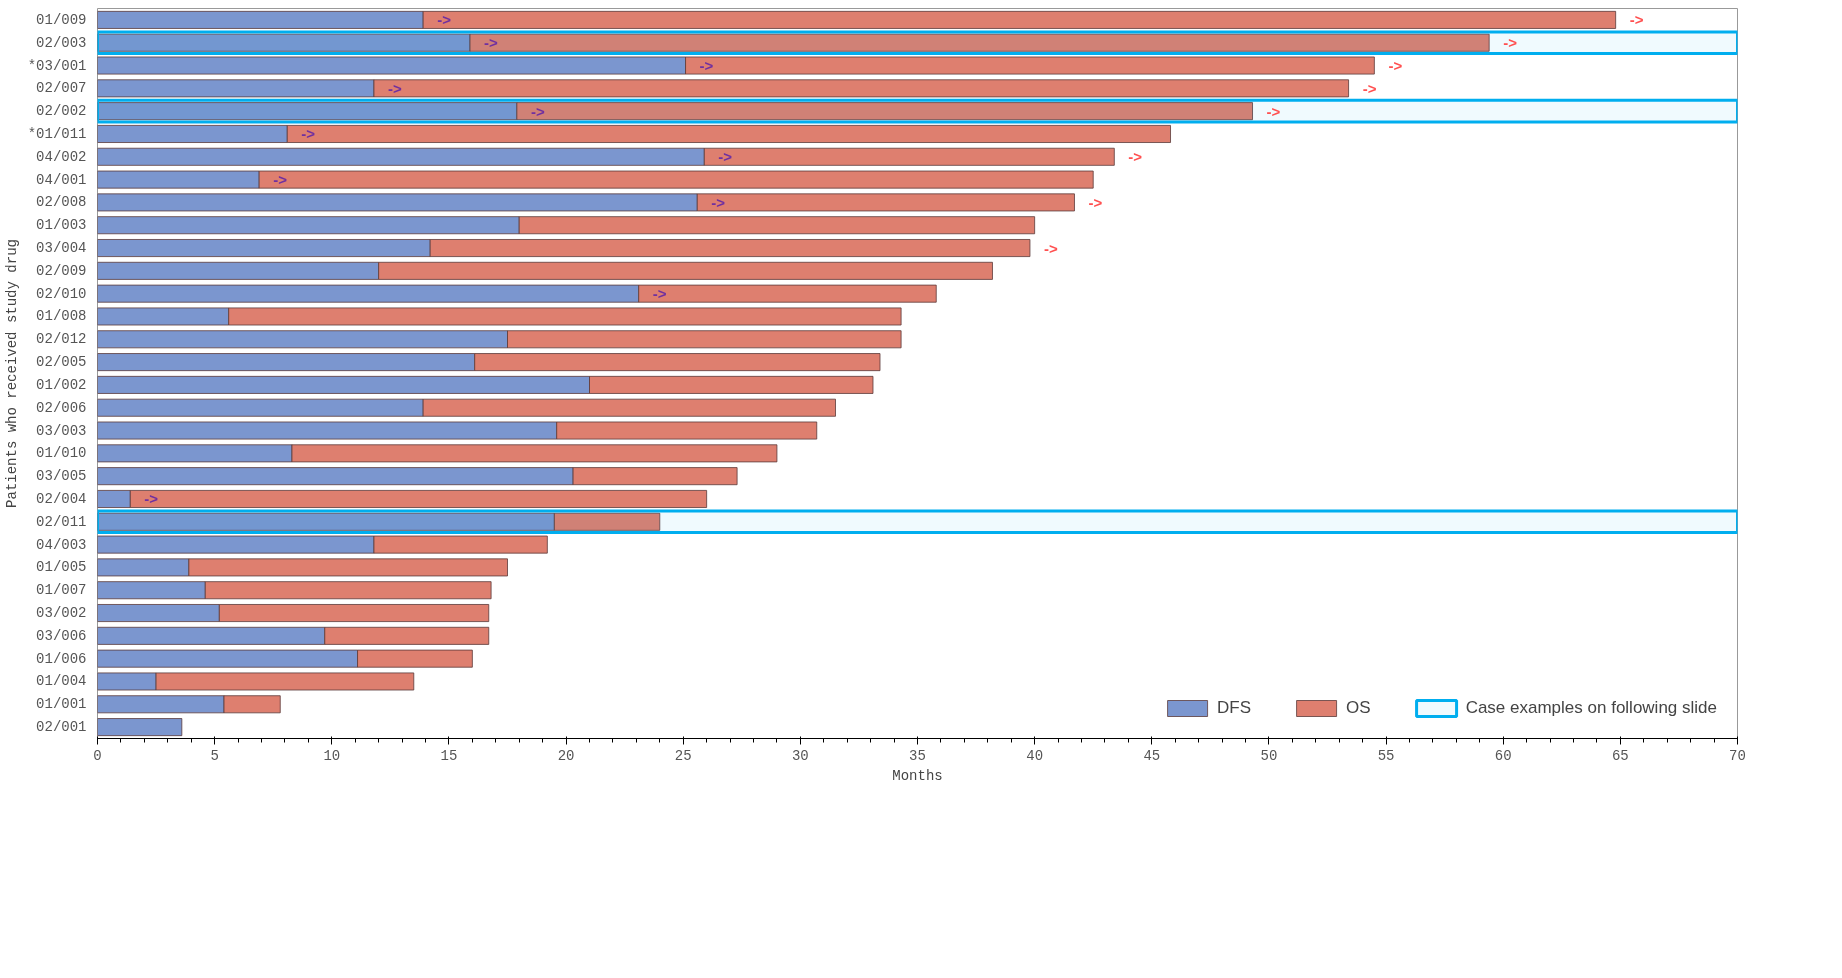 This screenshot has width=1842, height=978. What do you see at coordinates (683, 755) in the screenshot?
I see `x-tick-label: 25` at bounding box center [683, 755].